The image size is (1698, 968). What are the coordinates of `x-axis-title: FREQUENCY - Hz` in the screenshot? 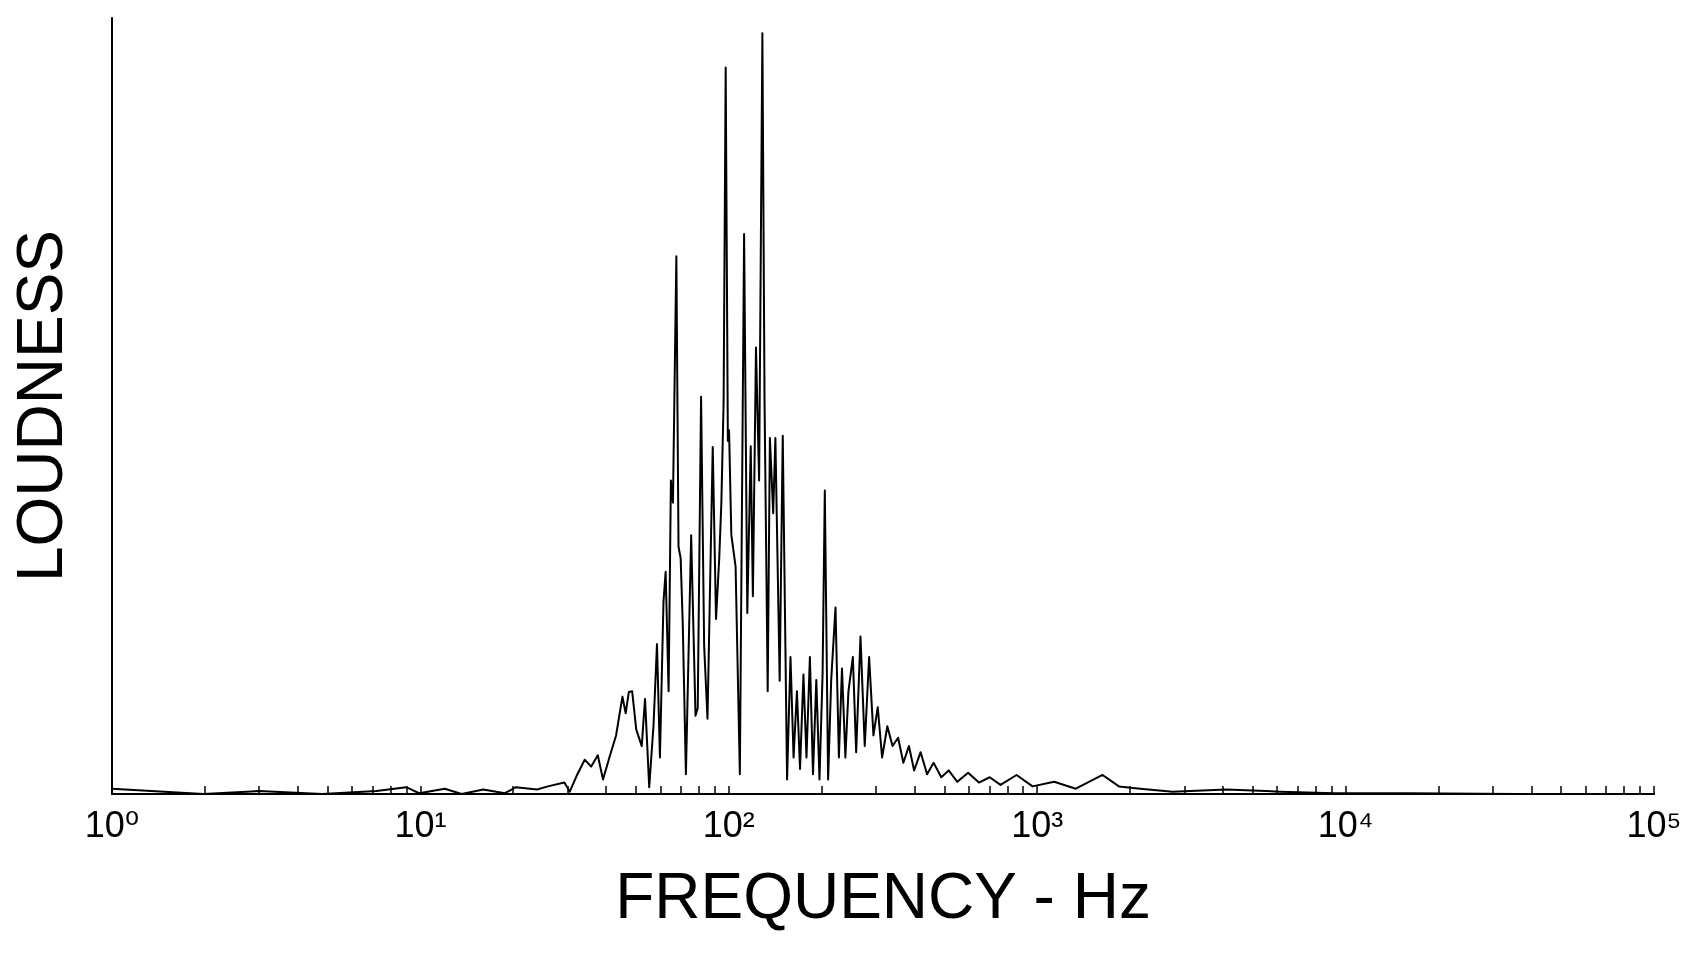 It's located at (883, 896).